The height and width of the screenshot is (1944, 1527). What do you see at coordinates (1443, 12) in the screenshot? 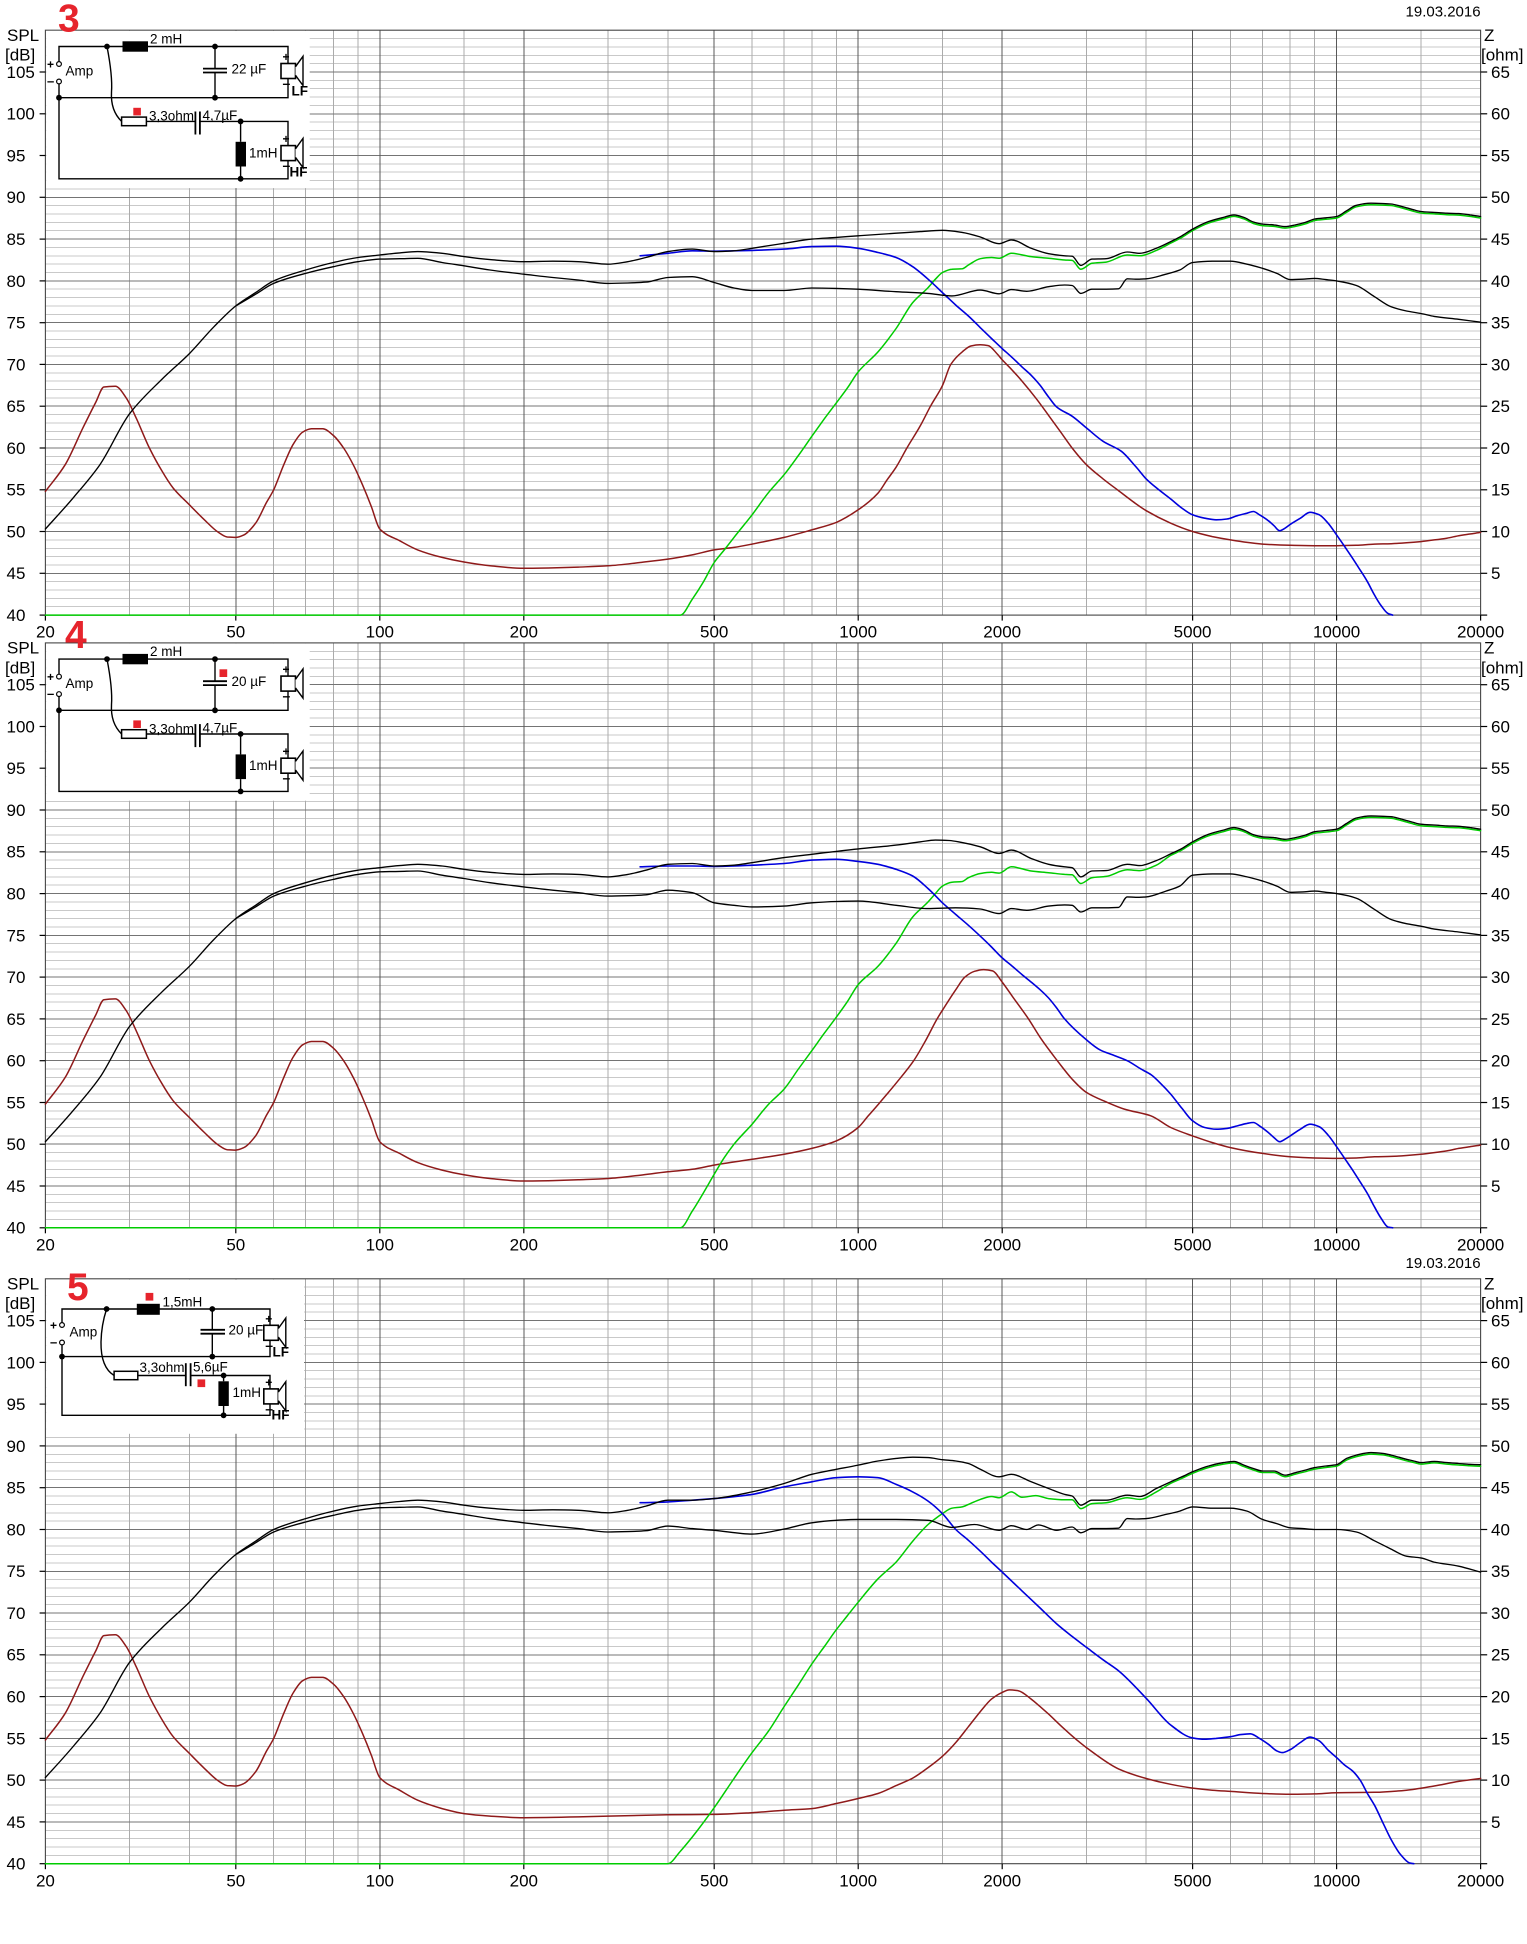
I see `svg-text: 19.03.2016` at bounding box center [1443, 12].